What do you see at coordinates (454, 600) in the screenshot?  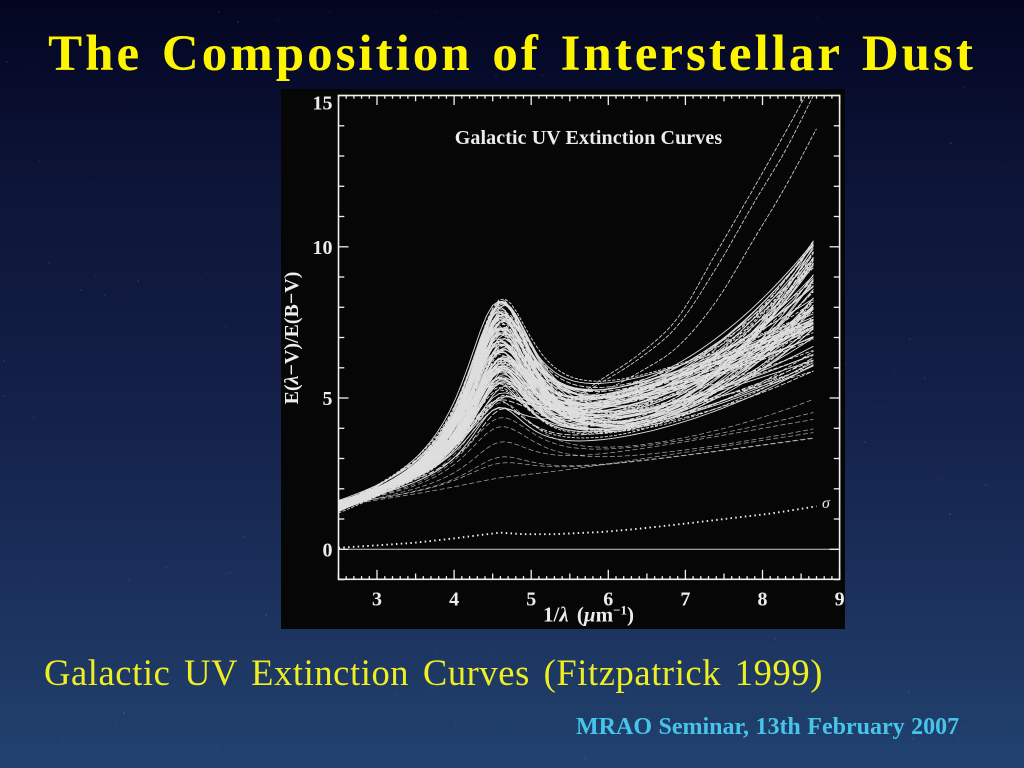 I see `svg-text: 4` at bounding box center [454, 600].